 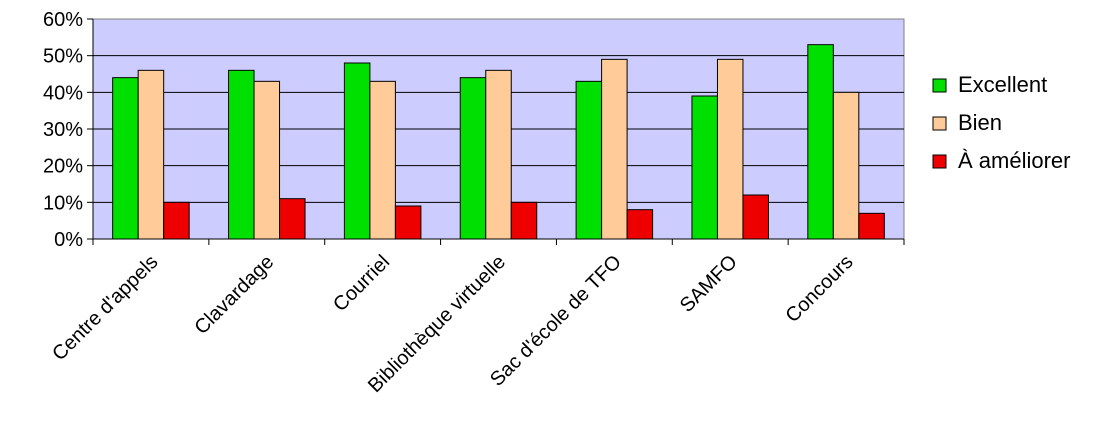 I want to click on y-tick-label: 30%, so click(x=63, y=130).